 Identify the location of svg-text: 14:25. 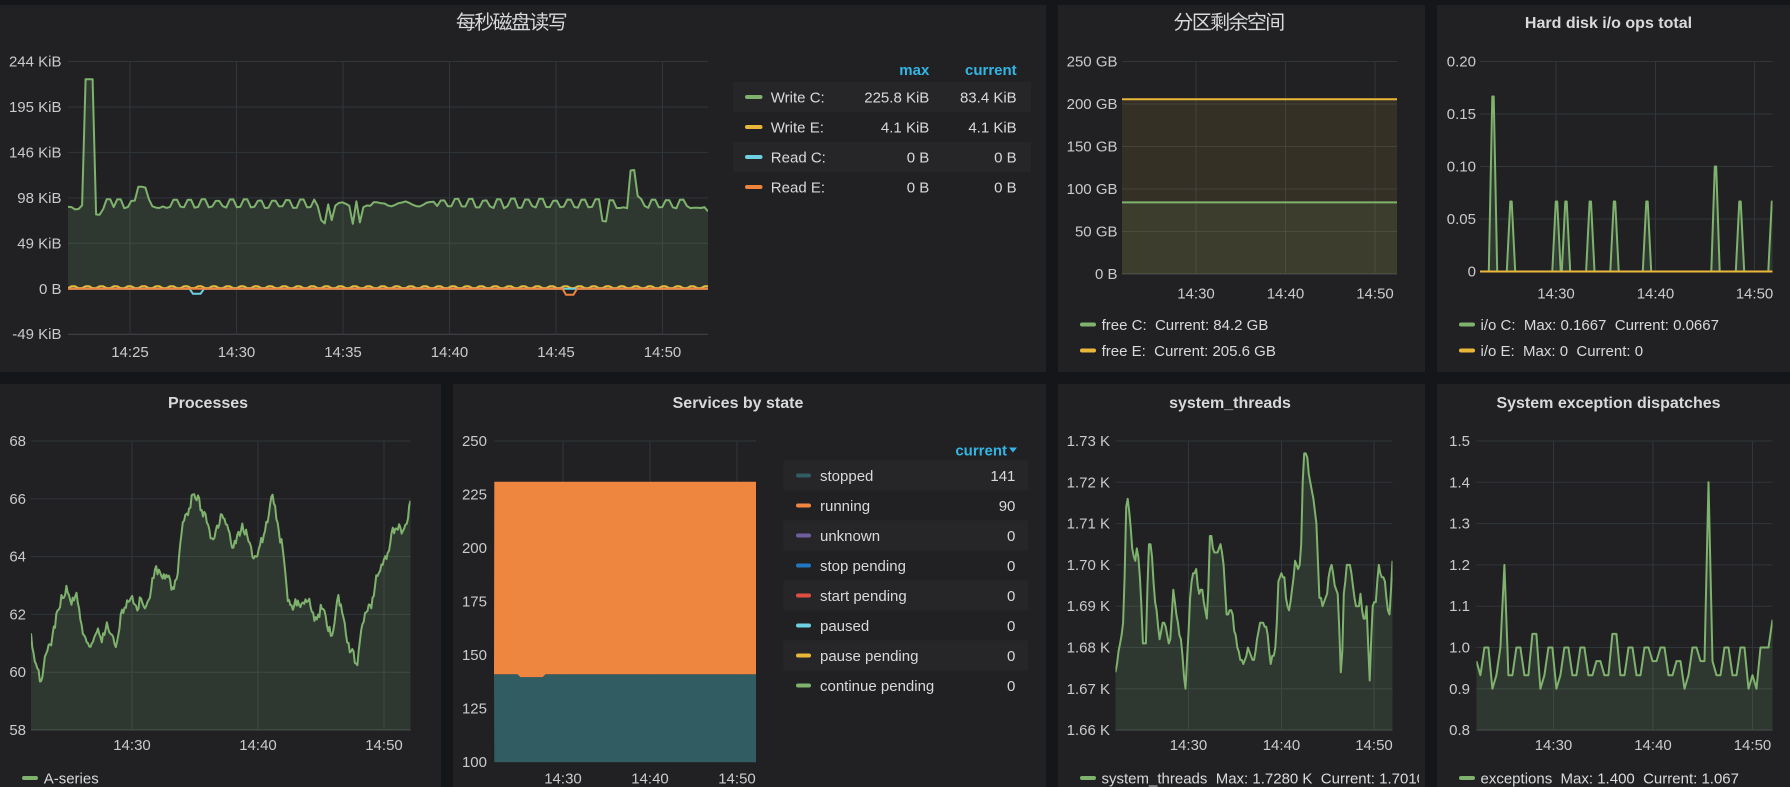
(130, 352).